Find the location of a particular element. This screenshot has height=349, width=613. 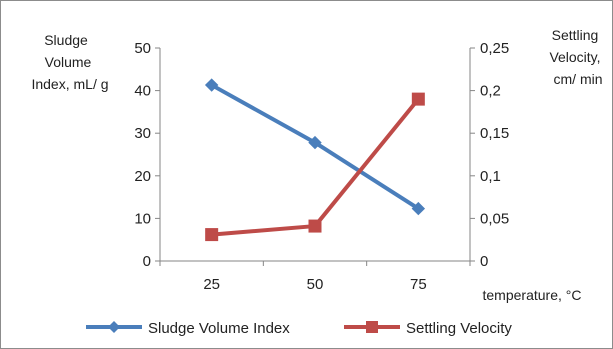

legend-marker-diamond is located at coordinates (114, 327).